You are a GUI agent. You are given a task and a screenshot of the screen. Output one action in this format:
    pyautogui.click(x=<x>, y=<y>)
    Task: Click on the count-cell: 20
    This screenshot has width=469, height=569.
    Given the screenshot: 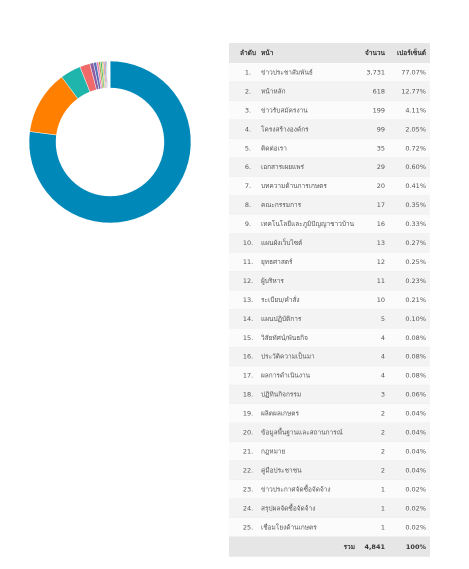 What is the action you would take?
    pyautogui.click(x=381, y=186)
    